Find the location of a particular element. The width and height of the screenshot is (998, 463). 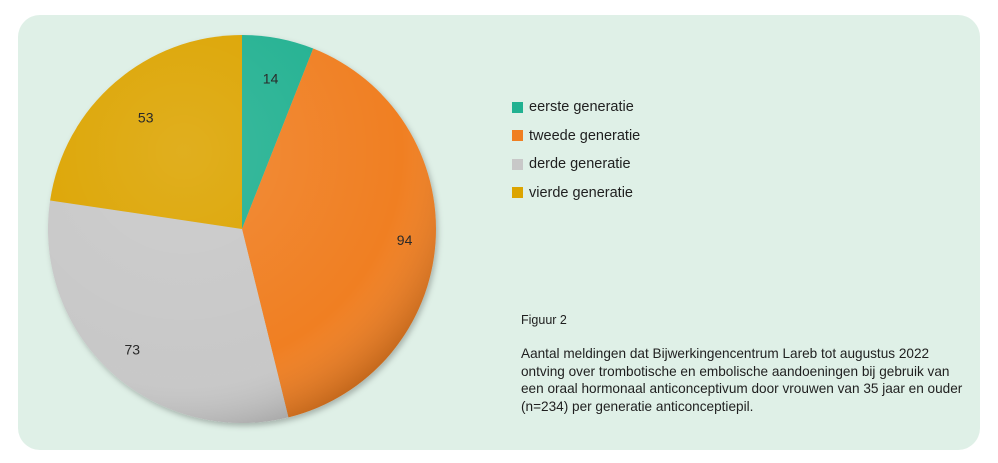

legend-label: tweede generatie is located at coordinates (585, 135).